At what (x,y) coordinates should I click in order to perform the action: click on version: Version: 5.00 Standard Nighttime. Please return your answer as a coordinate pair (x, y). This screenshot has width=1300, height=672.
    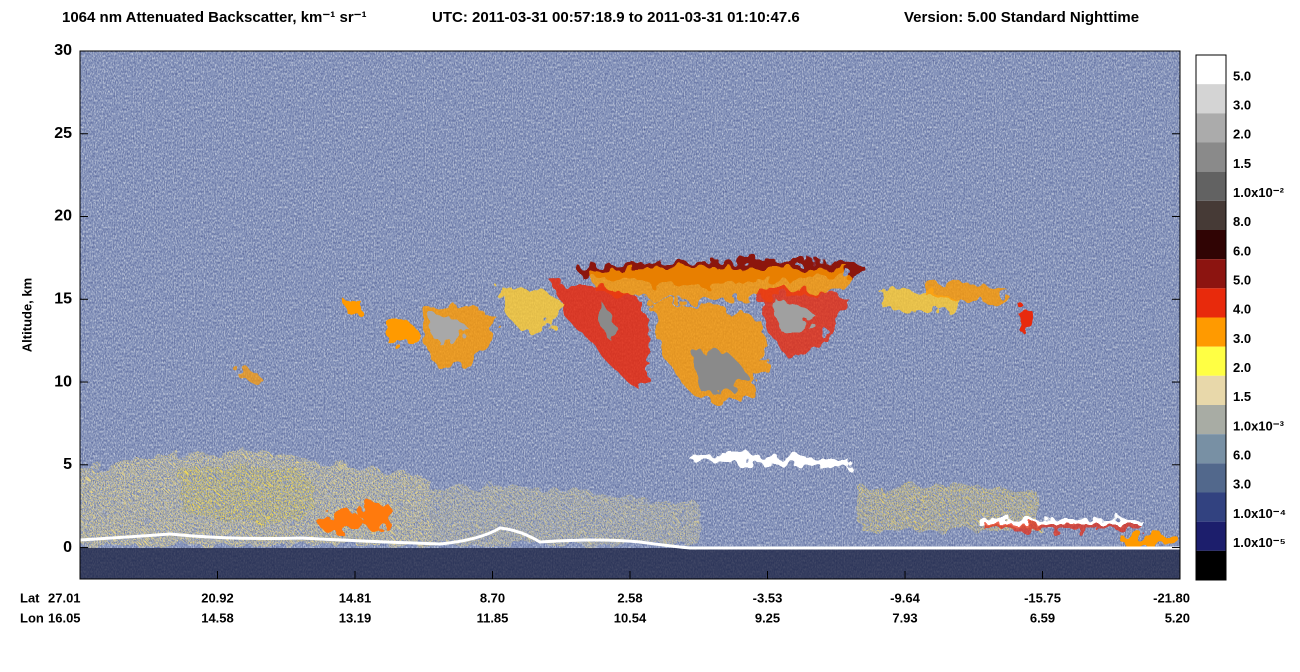
    Looking at the image, I should click on (1021, 17).